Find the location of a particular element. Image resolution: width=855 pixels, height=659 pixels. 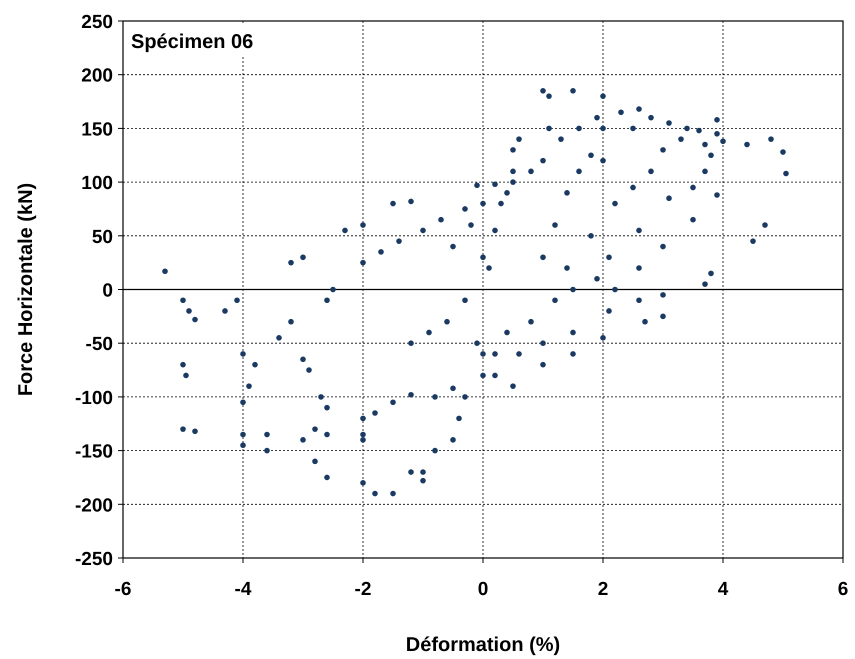

y-axis-title: Force Horizontale (kN) is located at coordinates (26, 289).